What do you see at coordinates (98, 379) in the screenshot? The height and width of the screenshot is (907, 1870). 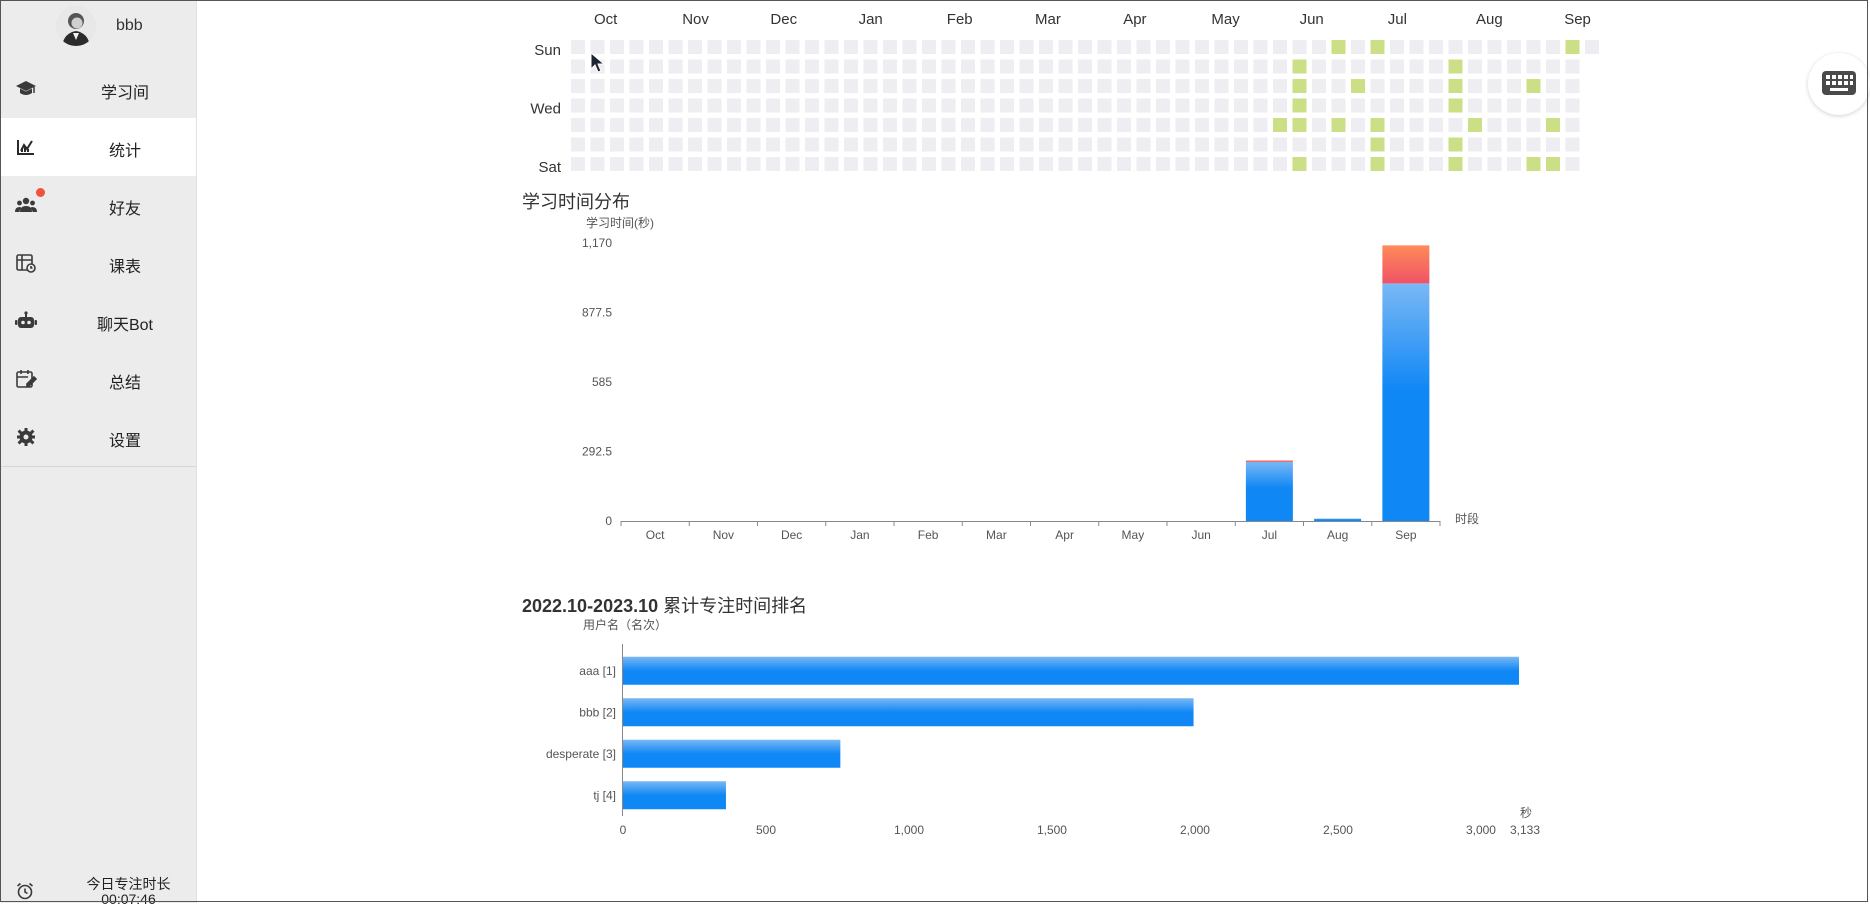 I see `sidebar-item-summary: 总结` at bounding box center [98, 379].